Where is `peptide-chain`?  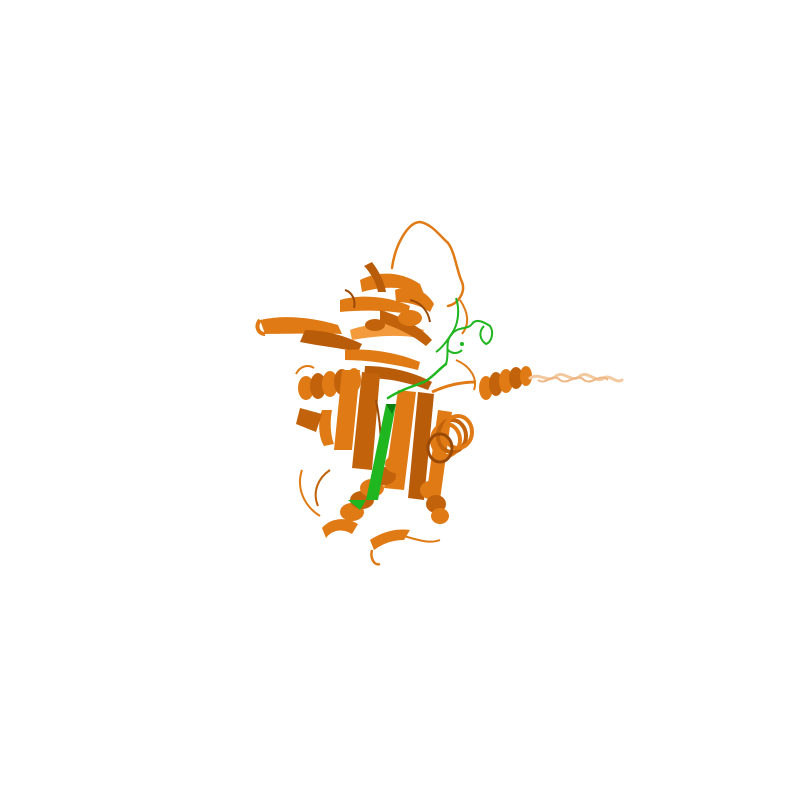
peptide-chain is located at coordinates (421, 403).